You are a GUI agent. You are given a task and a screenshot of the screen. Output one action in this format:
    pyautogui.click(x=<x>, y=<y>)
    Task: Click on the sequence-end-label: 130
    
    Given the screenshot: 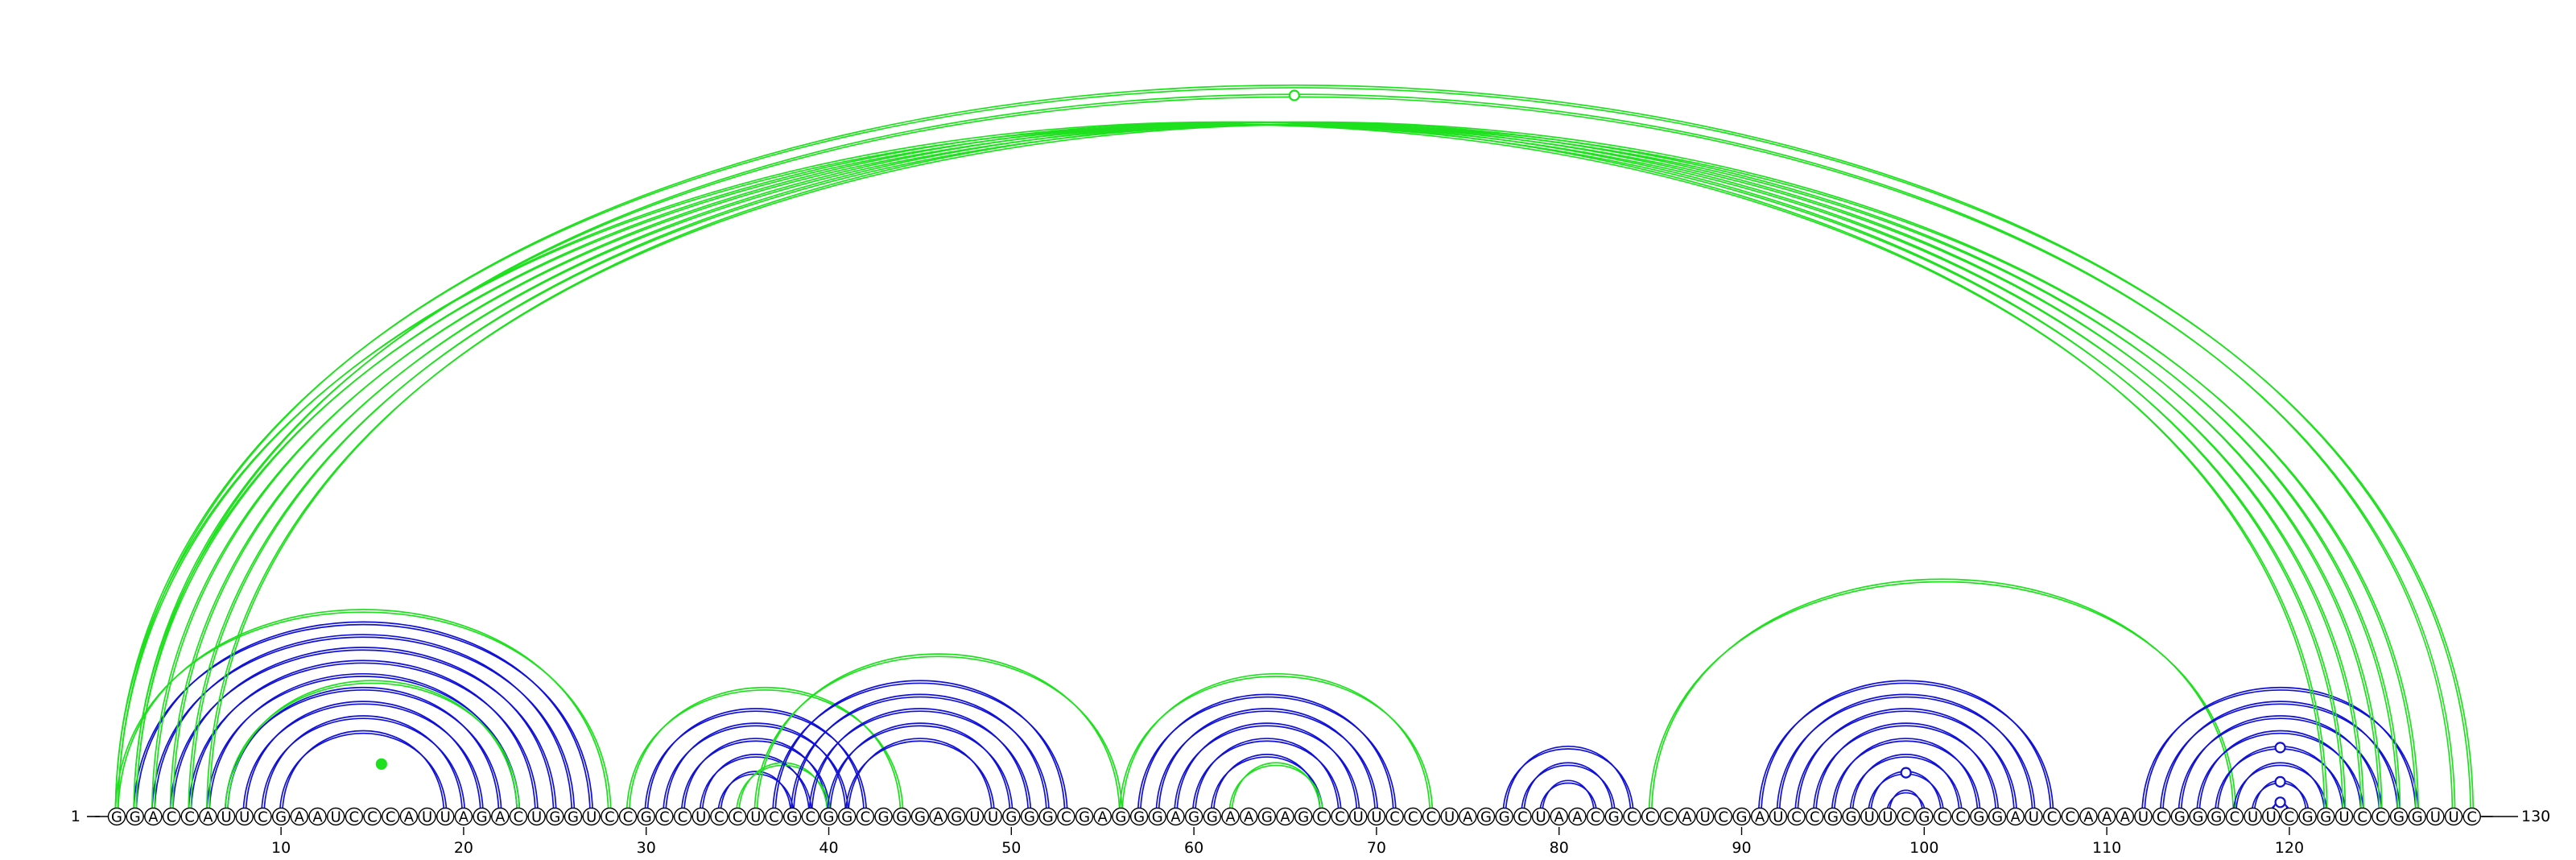 What is the action you would take?
    pyautogui.click(x=2535, y=816)
    